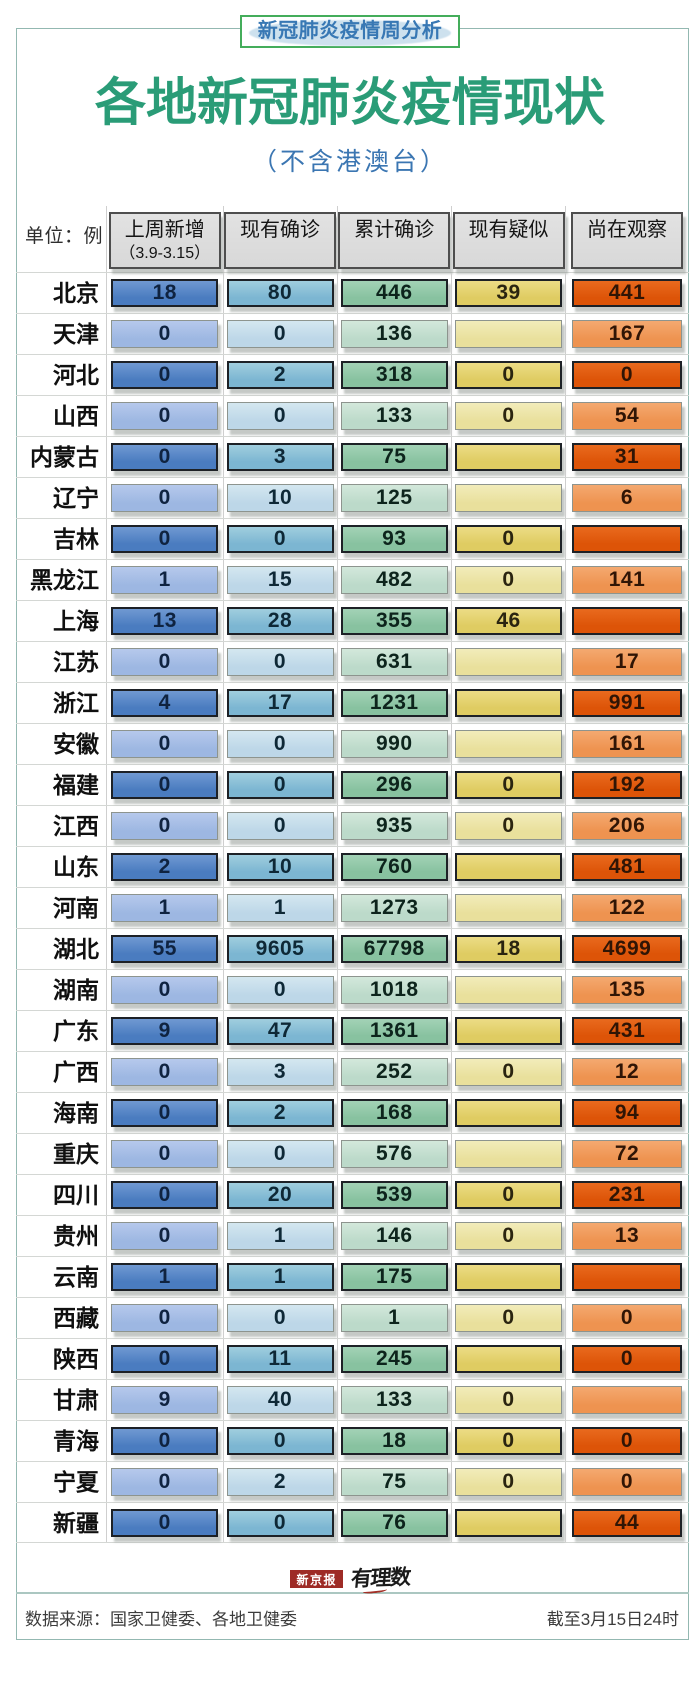 The width and height of the screenshot is (700, 1683). I want to click on province-label: 山西, so click(76, 416).